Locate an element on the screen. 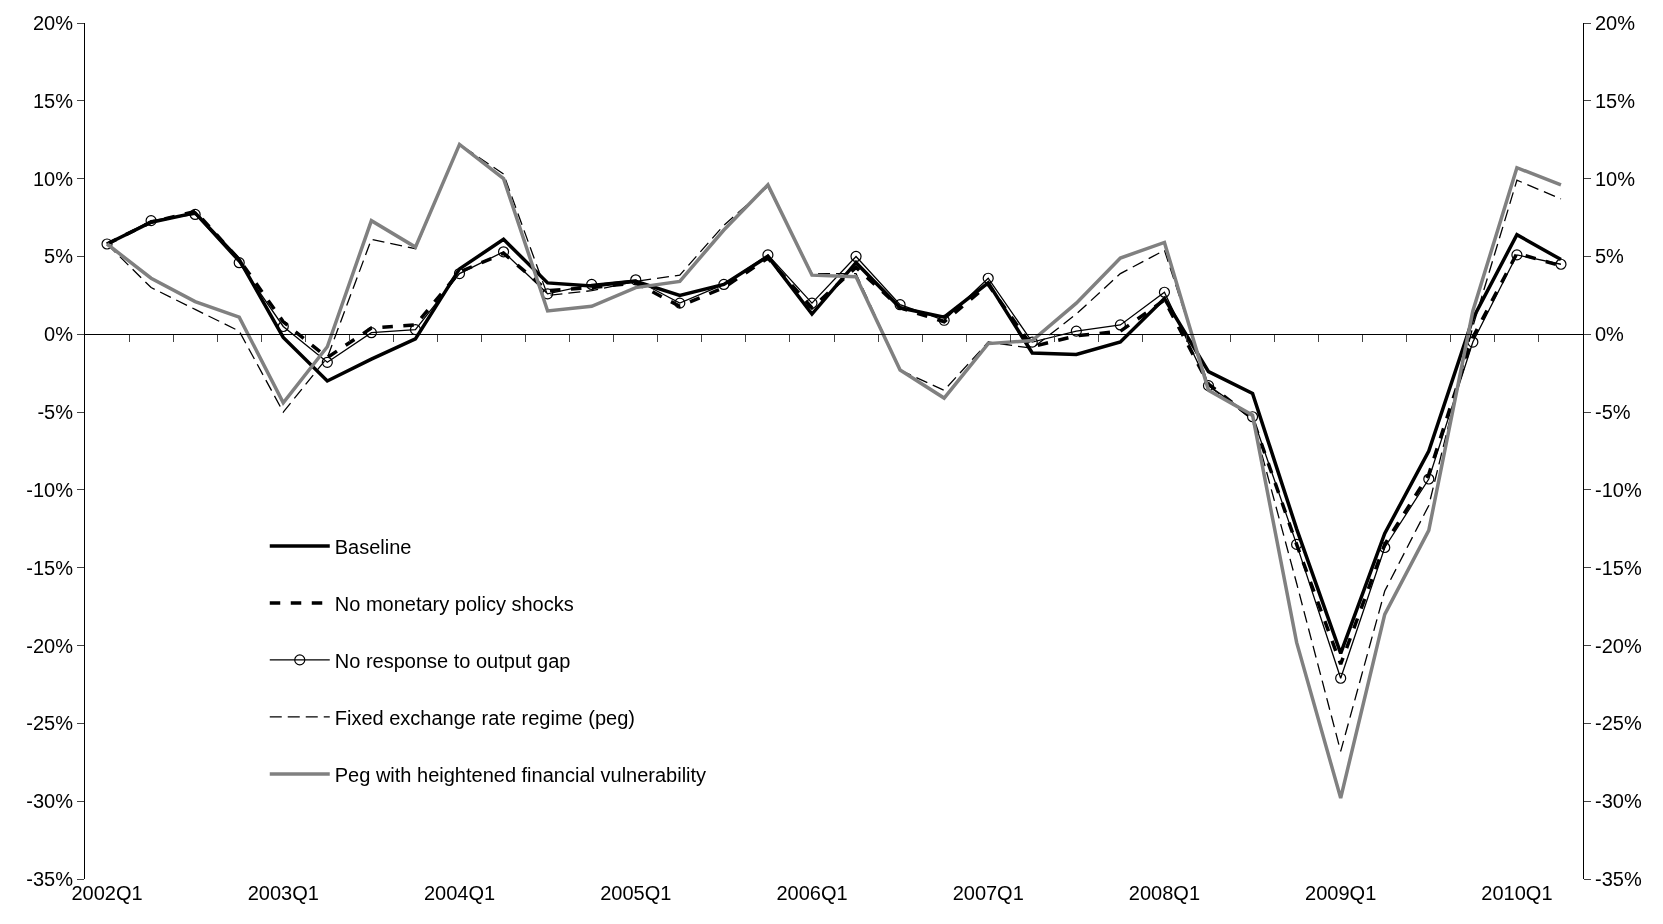 The height and width of the screenshot is (924, 1663). x-tick-label: 2007Q1 is located at coordinates (988, 893).